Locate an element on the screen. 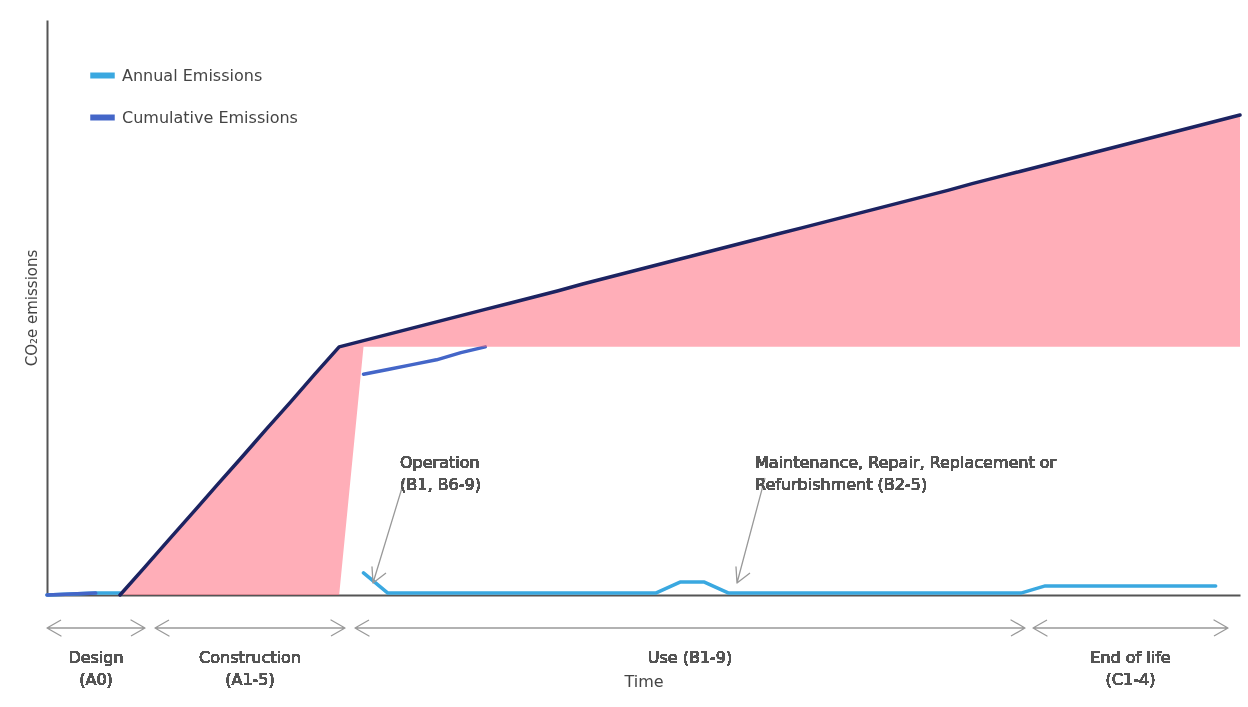 The image size is (1248, 707). text: End of life (C1-4) is located at coordinates (1130, 668).